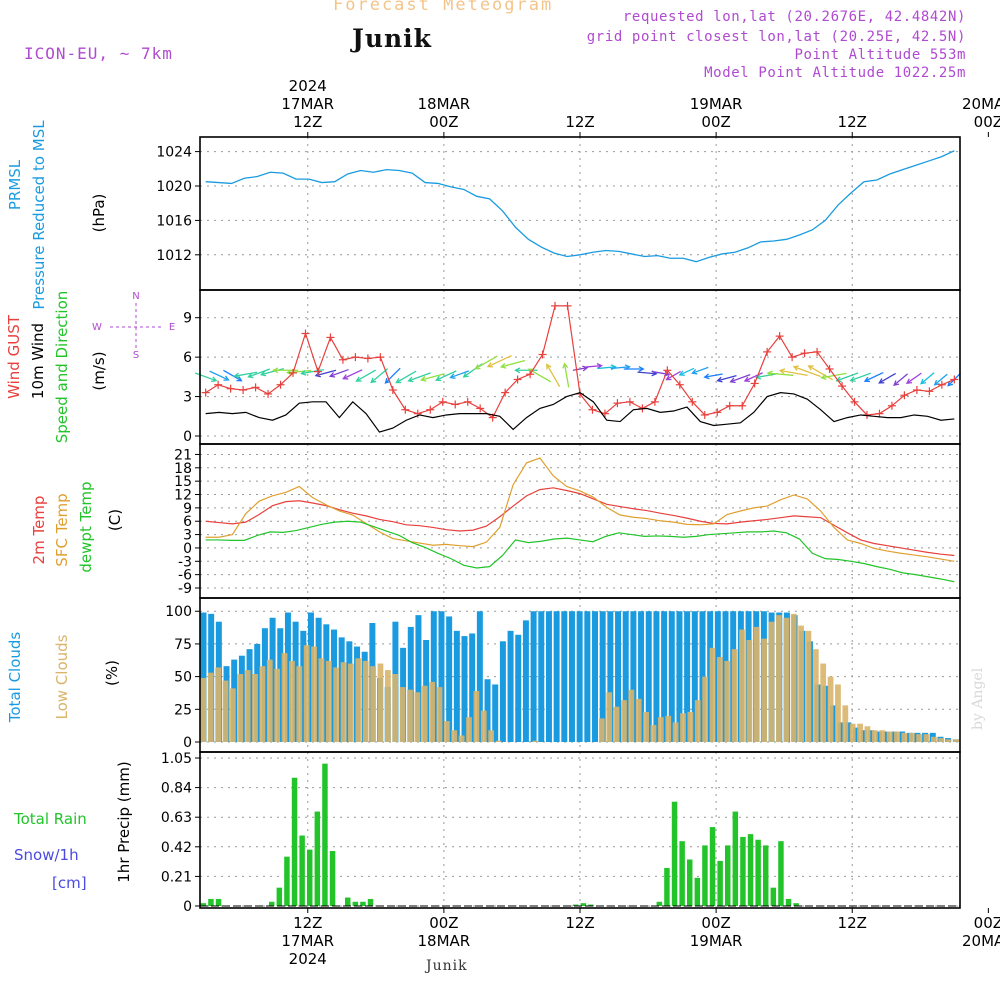  What do you see at coordinates (307, 941) in the screenshot?
I see `time-label-bottom: 17MAR` at bounding box center [307, 941].